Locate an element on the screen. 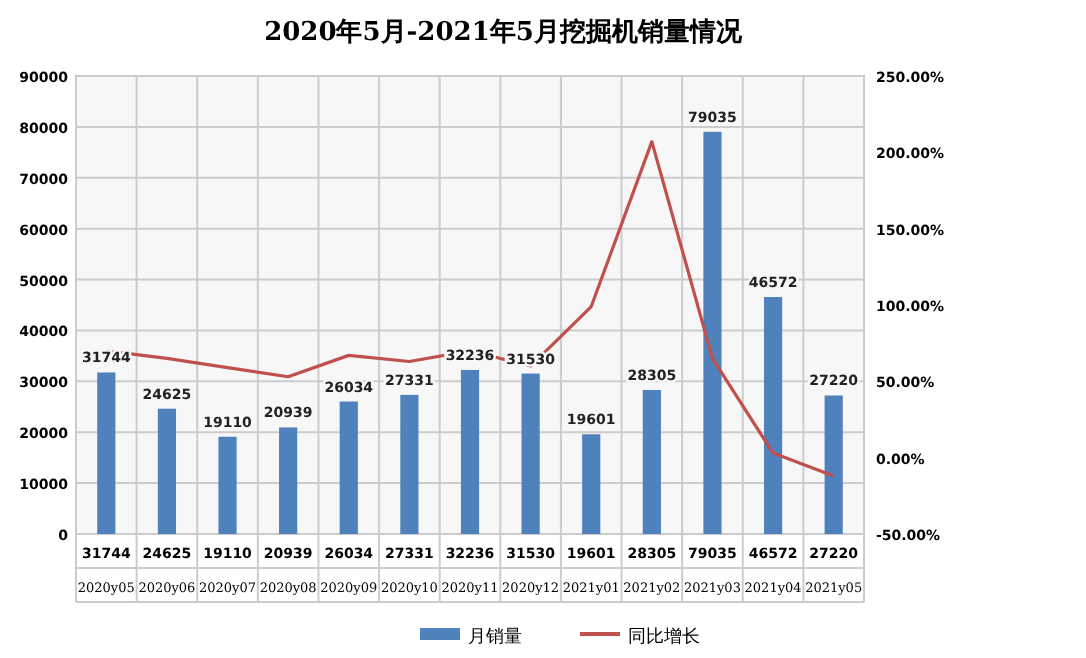  legend-label: 月销量 is located at coordinates (495, 637).